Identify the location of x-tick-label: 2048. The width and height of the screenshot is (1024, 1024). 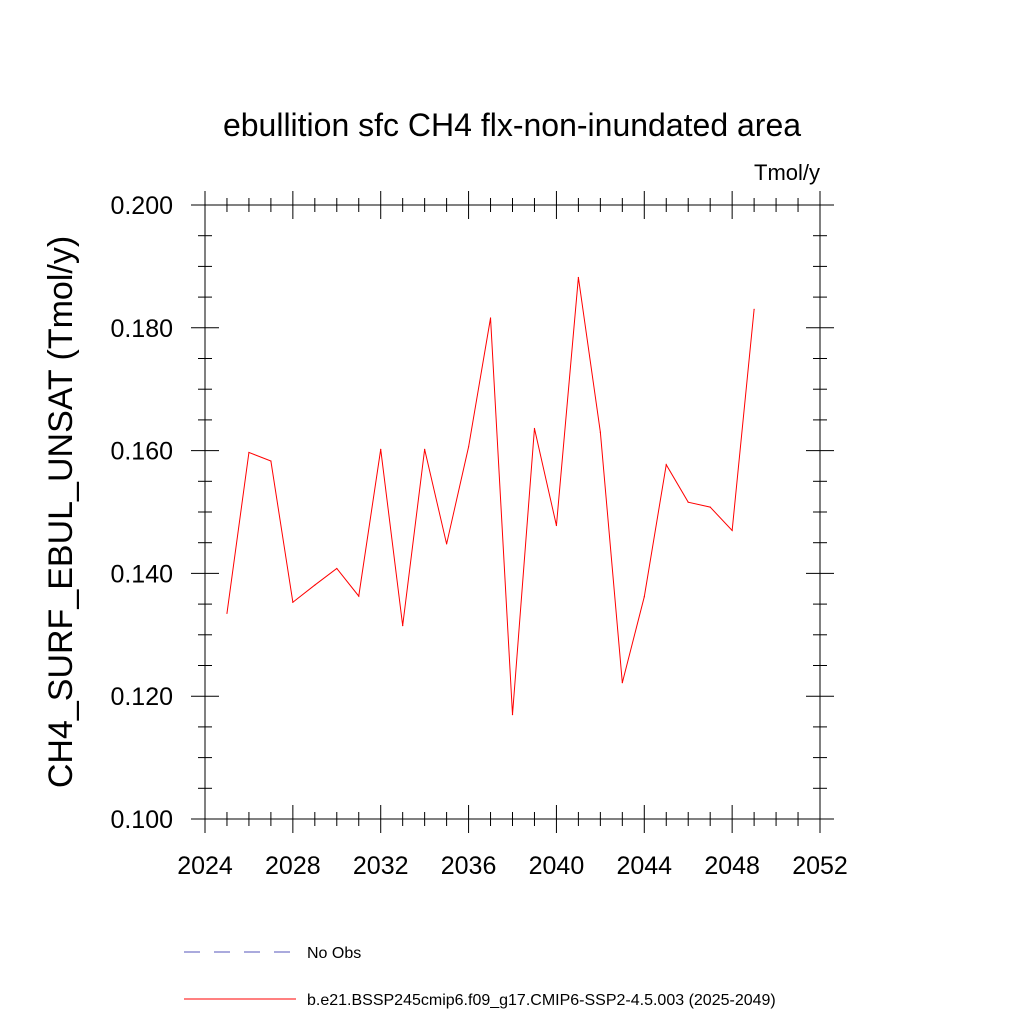
(732, 866).